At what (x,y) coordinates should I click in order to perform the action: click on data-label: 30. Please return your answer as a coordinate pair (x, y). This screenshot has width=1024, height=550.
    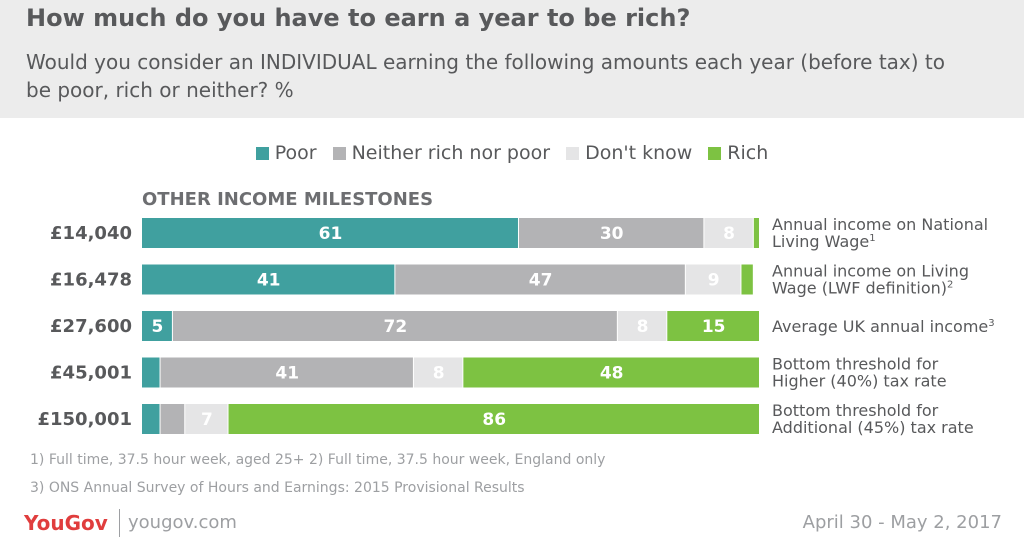
    Looking at the image, I should click on (612, 234).